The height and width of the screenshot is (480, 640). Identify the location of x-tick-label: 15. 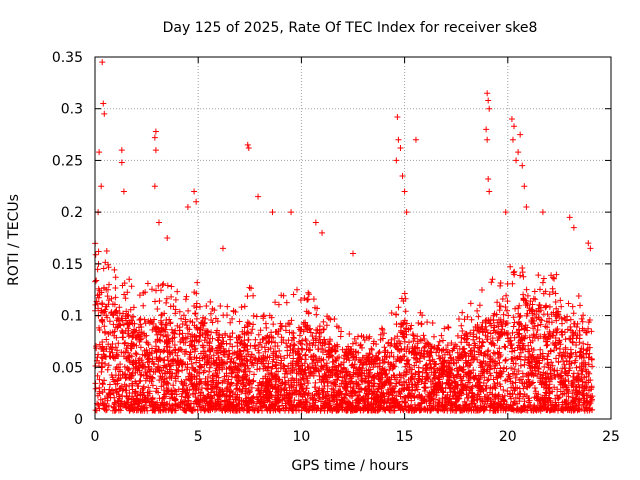
(405, 437).